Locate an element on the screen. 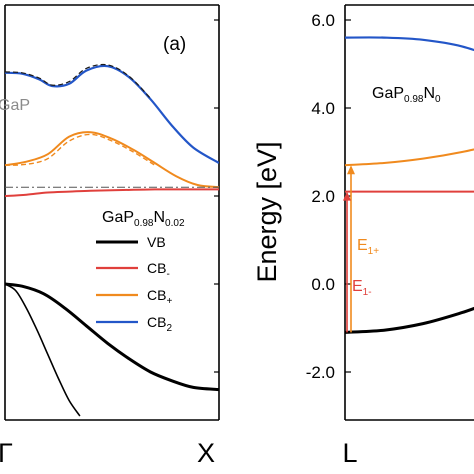  right-material-mid: N is located at coordinates (429, 93).